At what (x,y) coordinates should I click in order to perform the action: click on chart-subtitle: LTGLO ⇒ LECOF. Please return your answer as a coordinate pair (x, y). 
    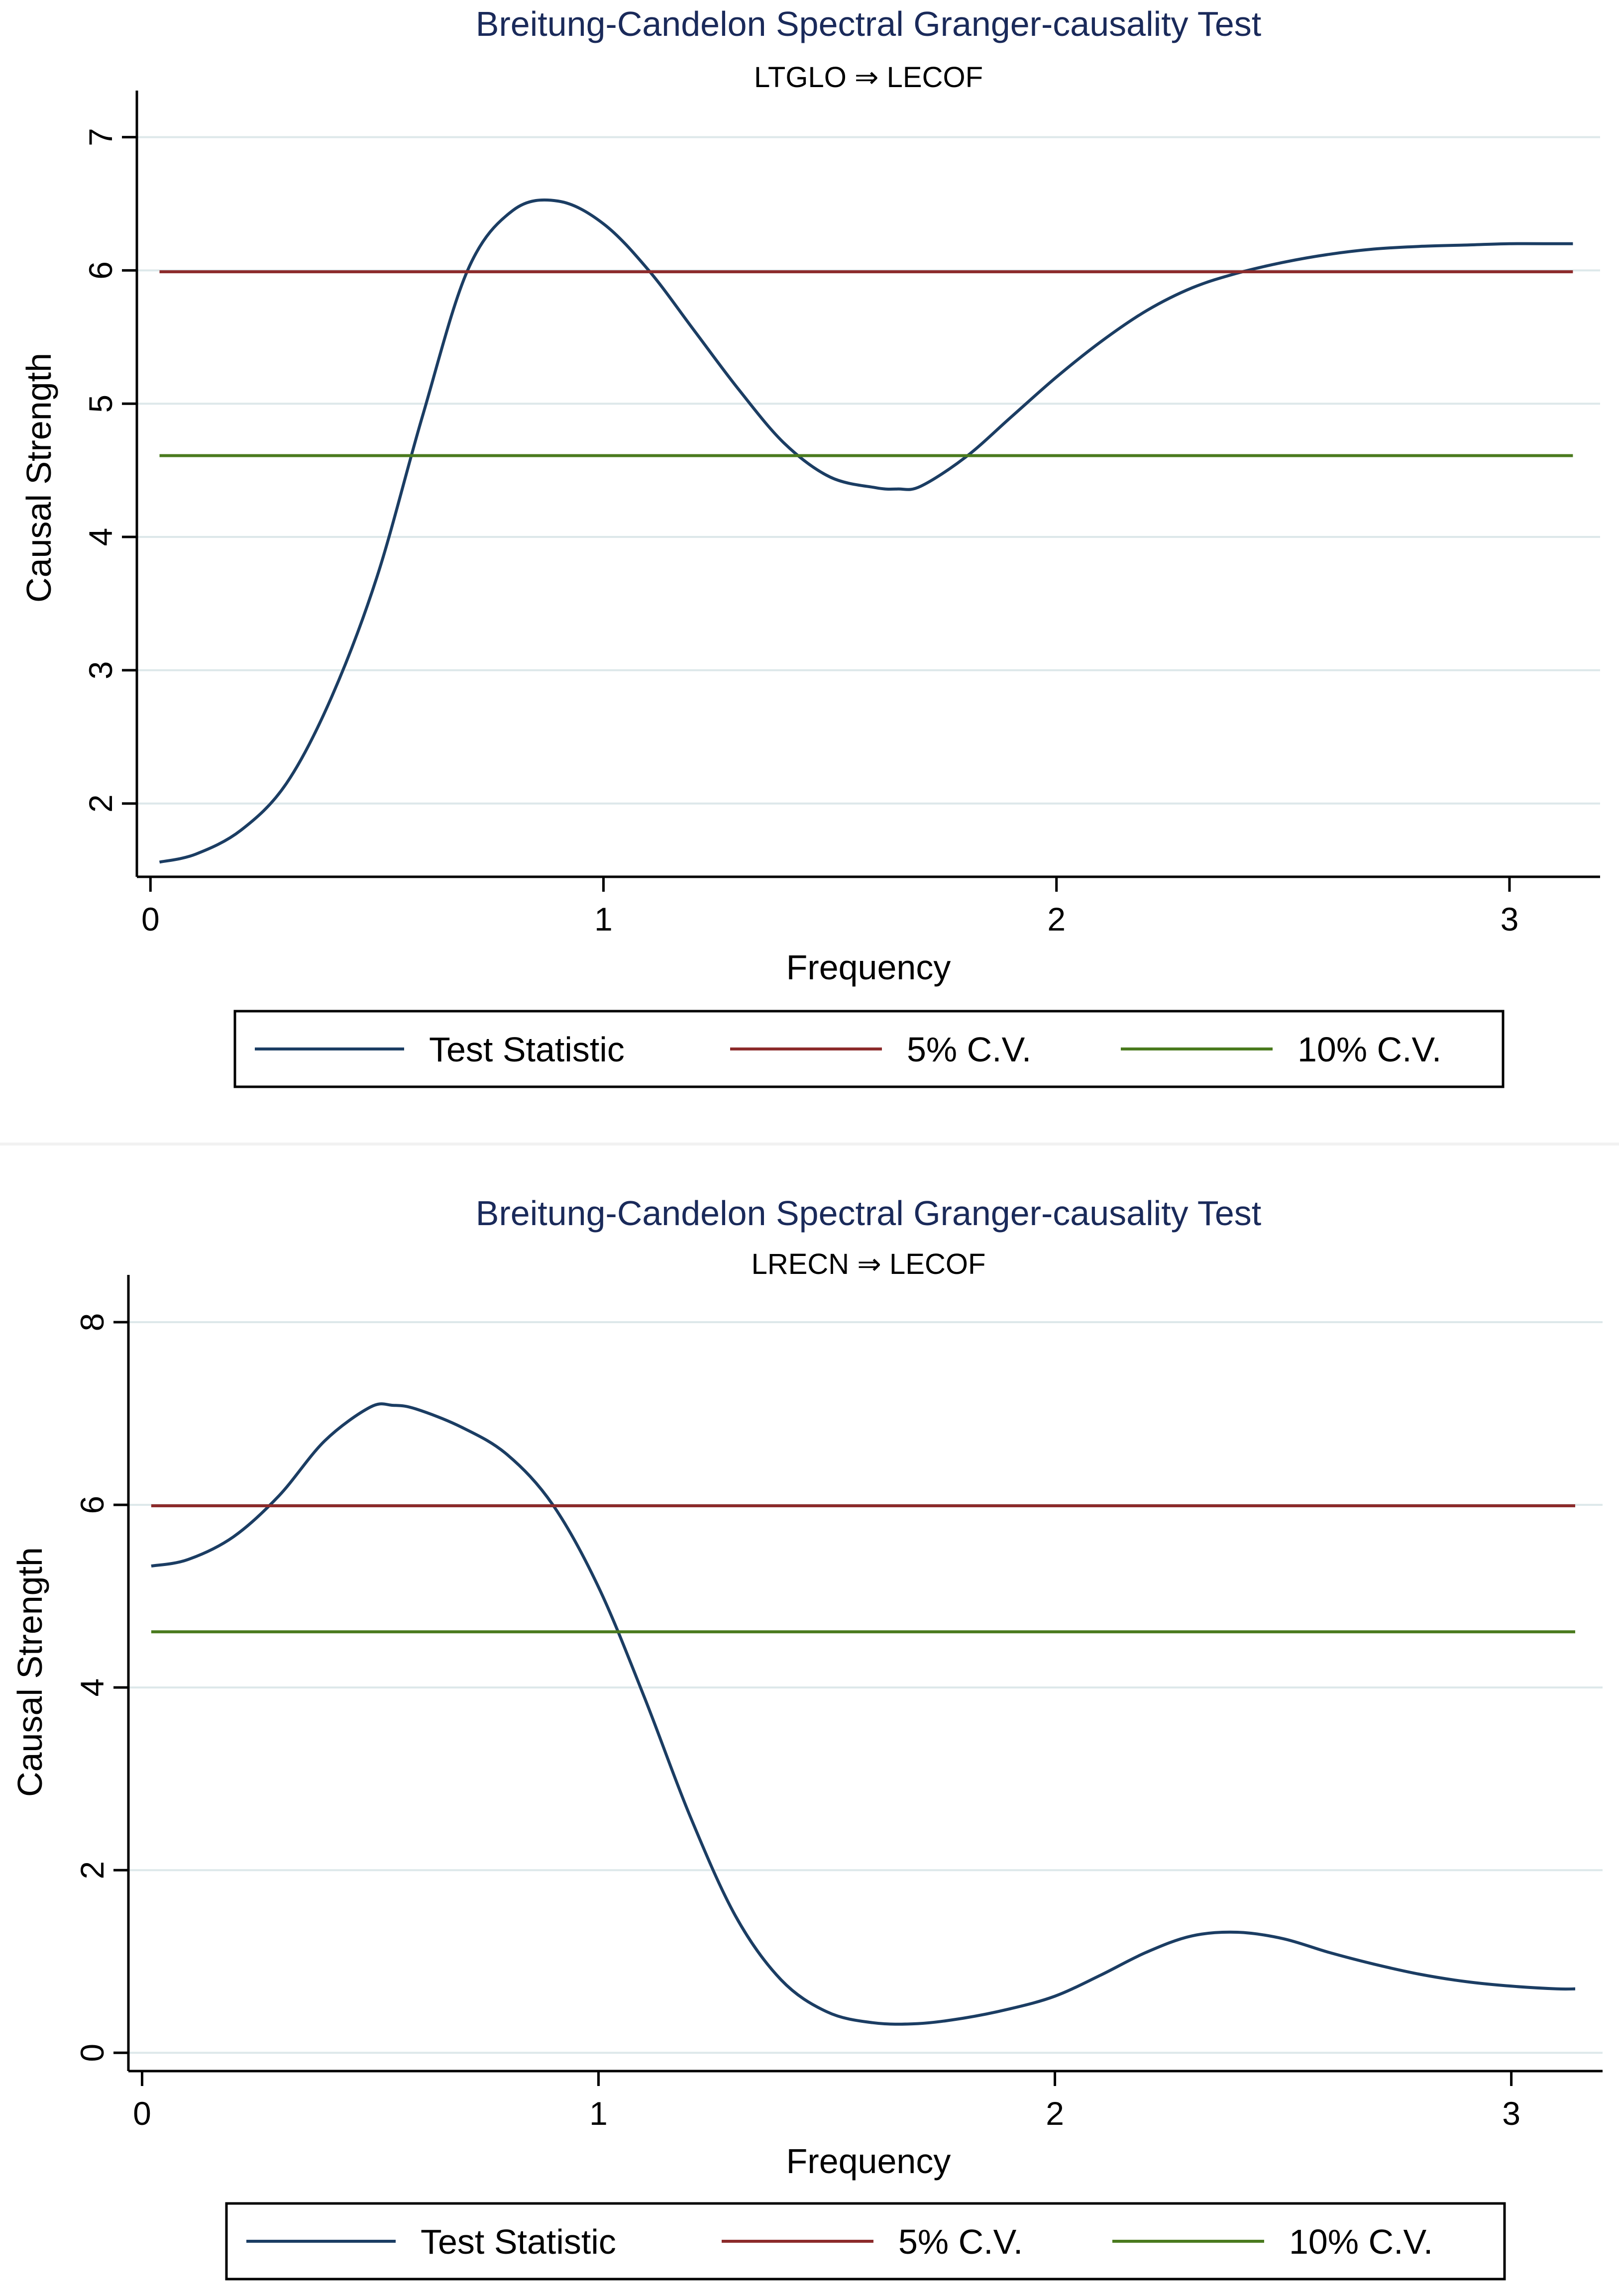
    Looking at the image, I should click on (868, 77).